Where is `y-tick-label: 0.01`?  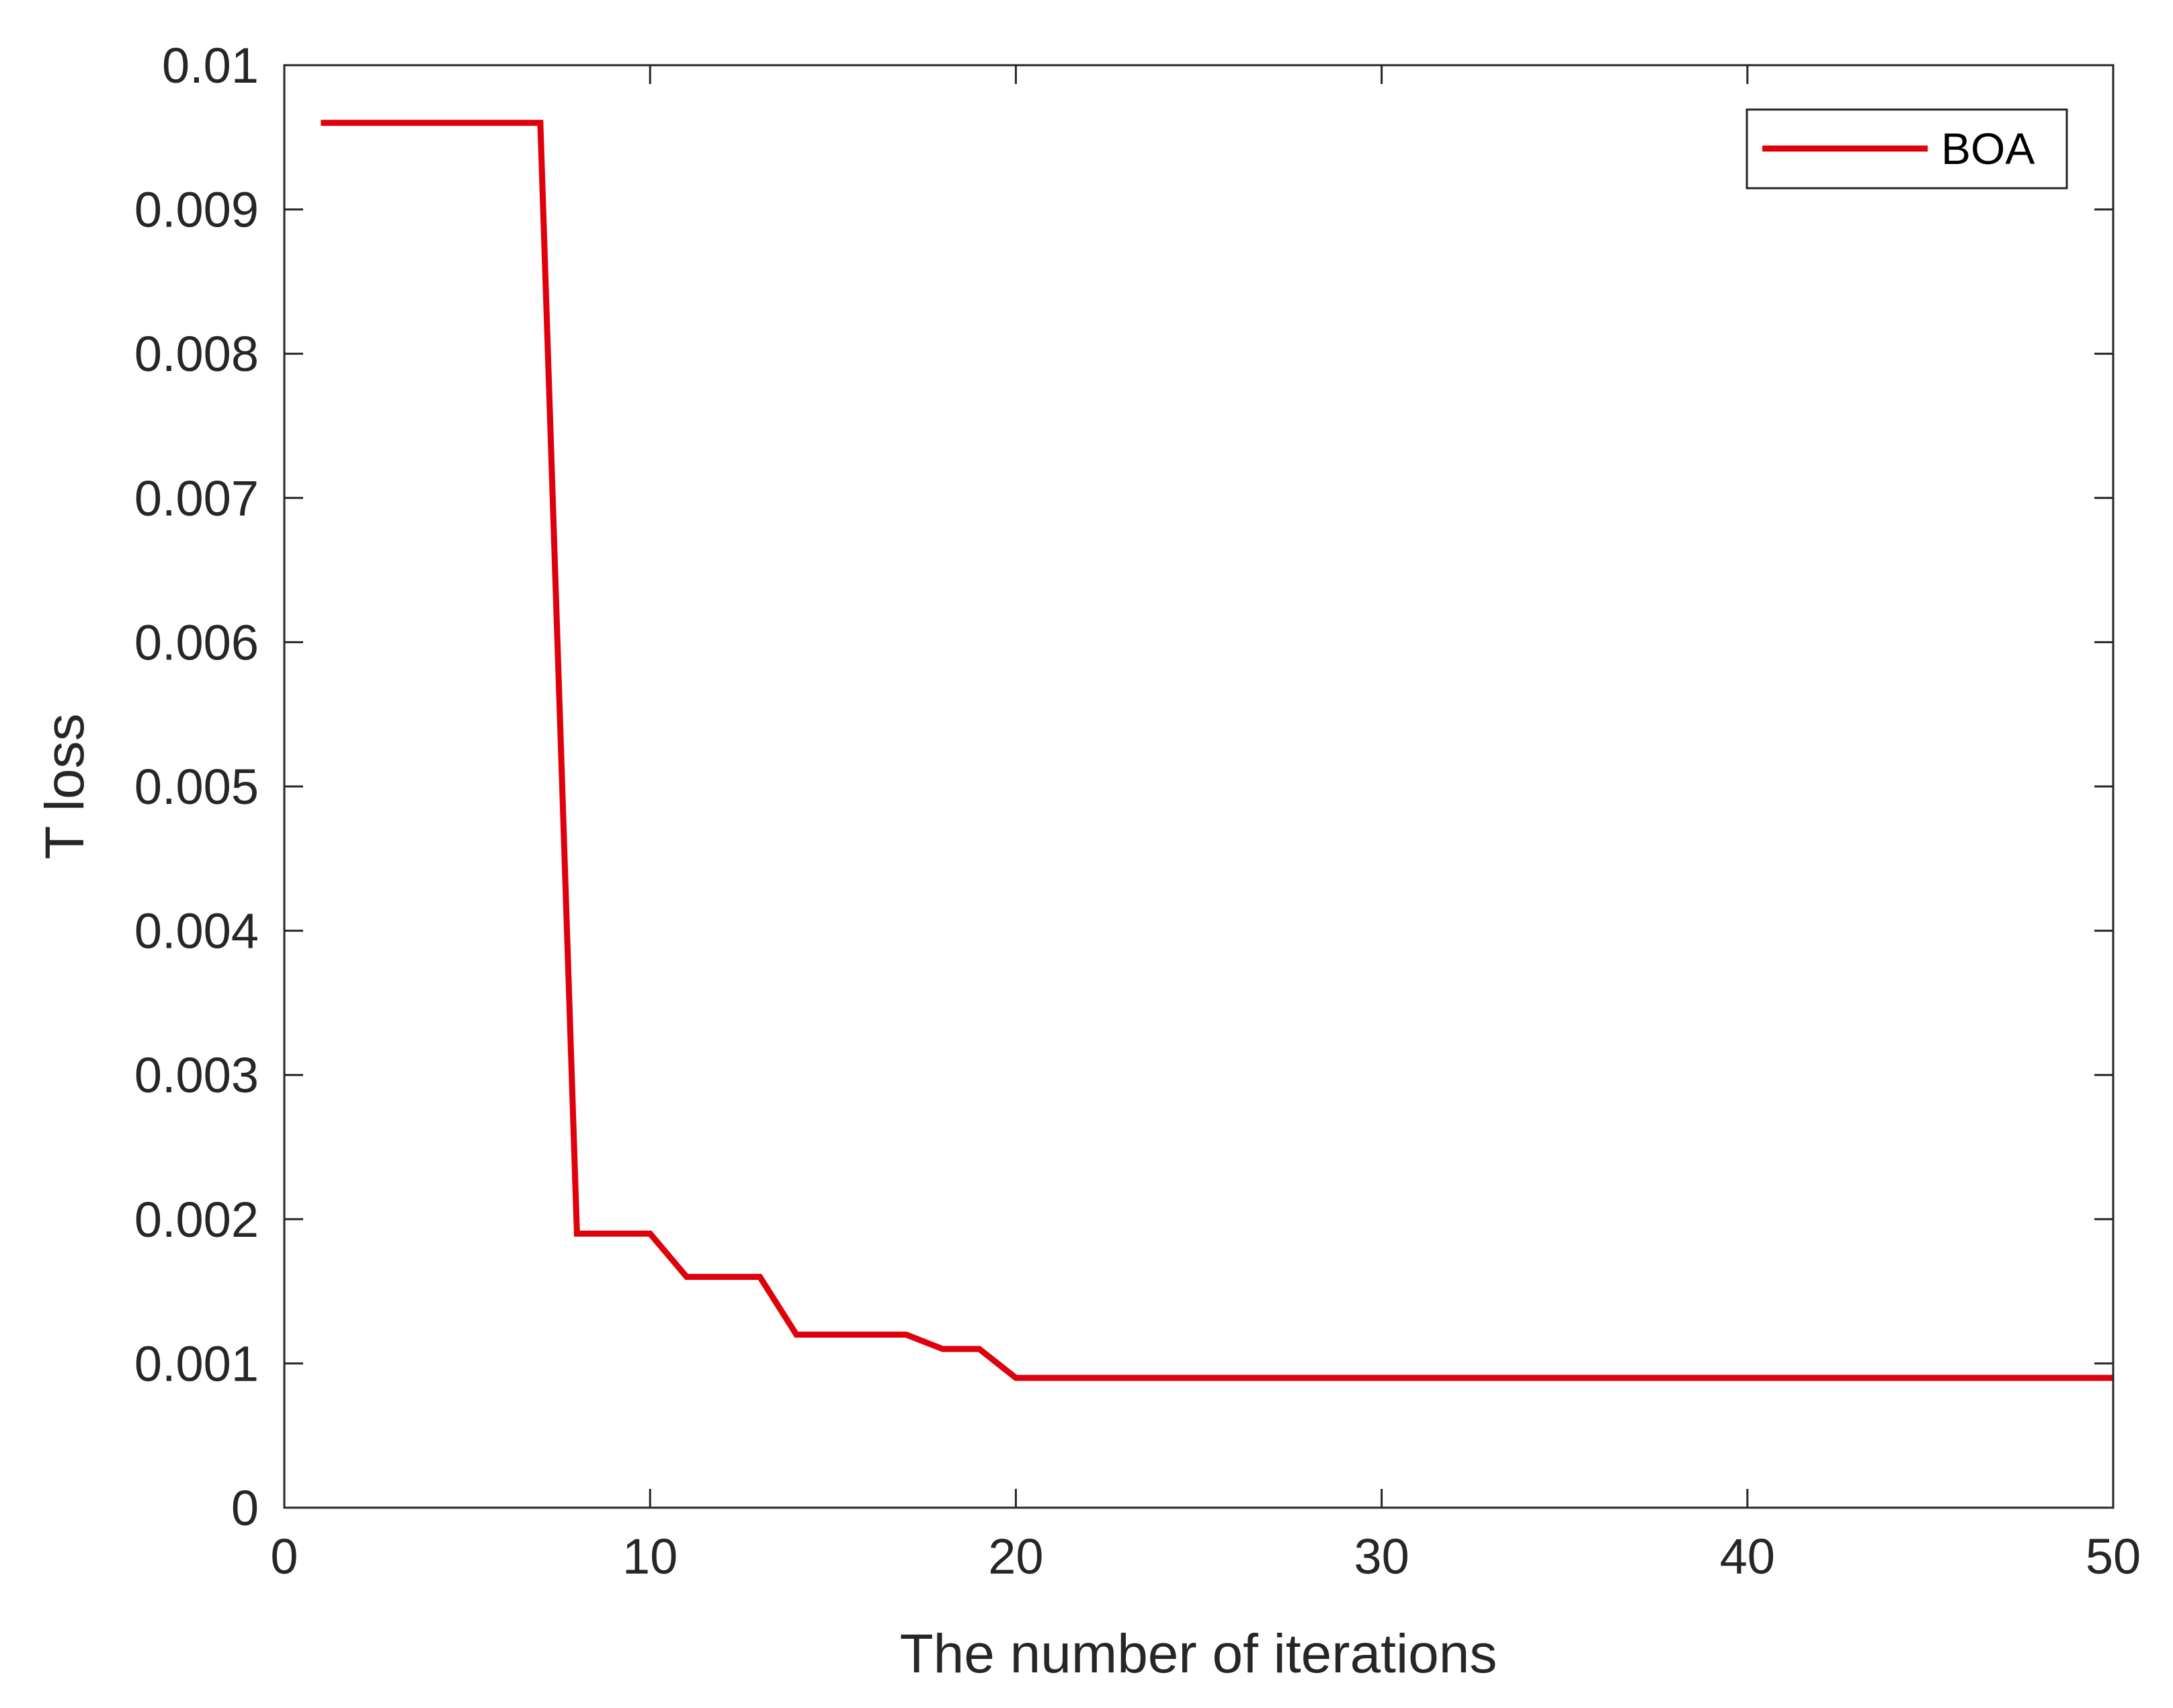
y-tick-label: 0.01 is located at coordinates (210, 65).